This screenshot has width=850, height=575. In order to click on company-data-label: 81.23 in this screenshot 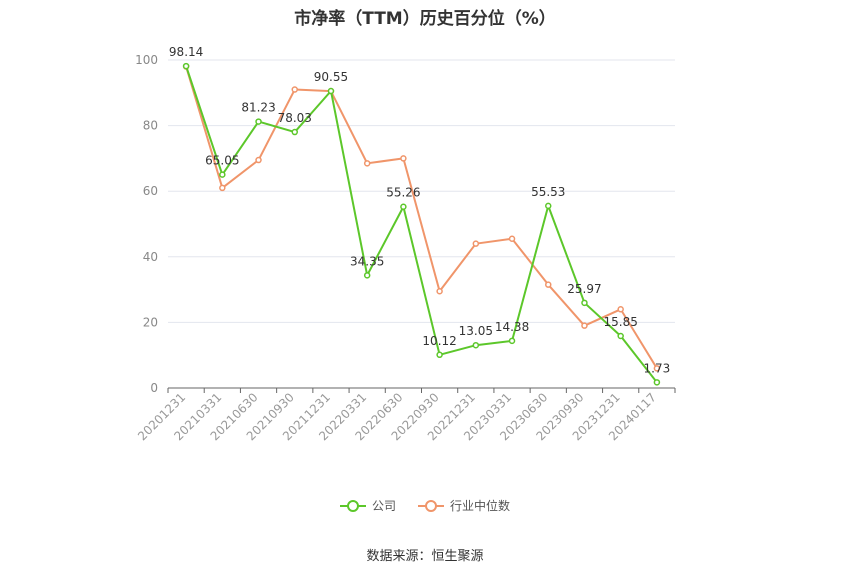, I will do `click(258, 108)`.